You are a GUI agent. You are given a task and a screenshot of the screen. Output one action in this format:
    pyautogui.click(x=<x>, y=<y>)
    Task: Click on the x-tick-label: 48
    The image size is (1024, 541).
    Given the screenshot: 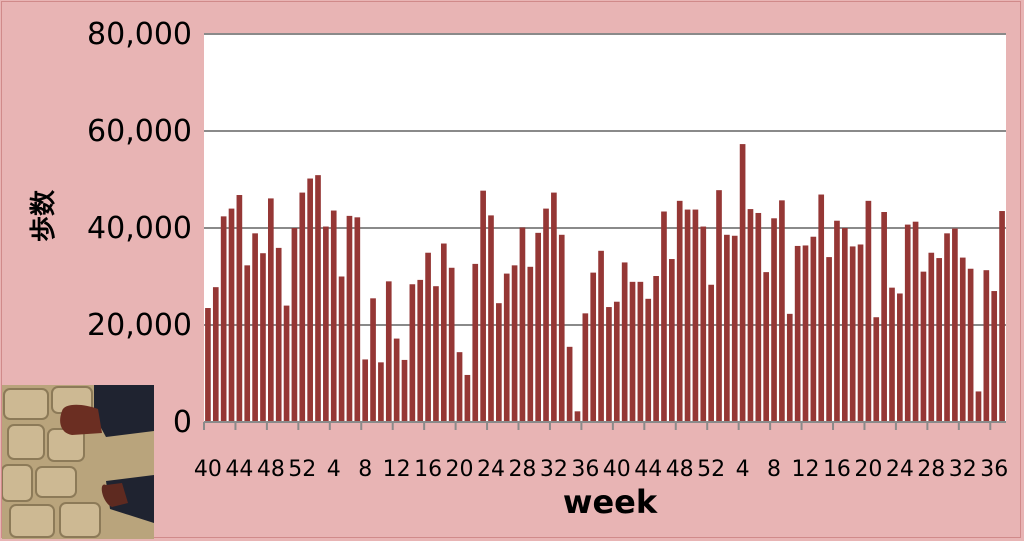 What is the action you would take?
    pyautogui.click(x=680, y=469)
    